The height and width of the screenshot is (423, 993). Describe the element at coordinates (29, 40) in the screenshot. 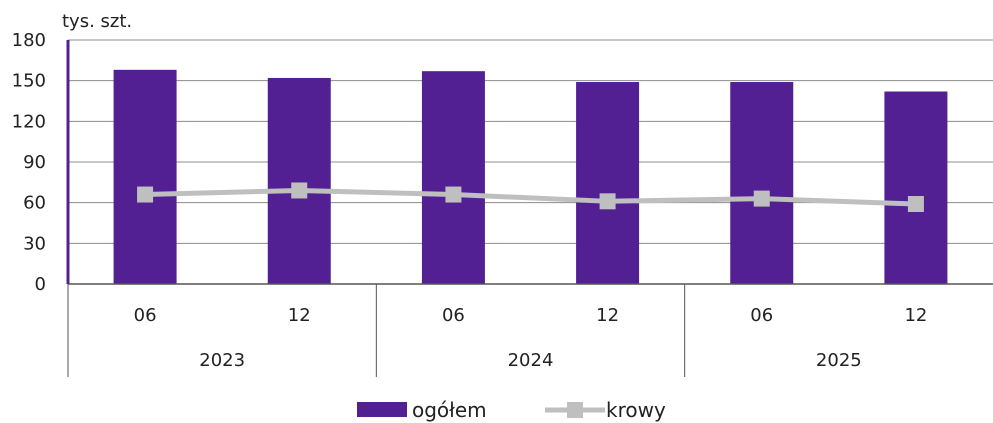

I see `y-tick-label: 180` at that location.